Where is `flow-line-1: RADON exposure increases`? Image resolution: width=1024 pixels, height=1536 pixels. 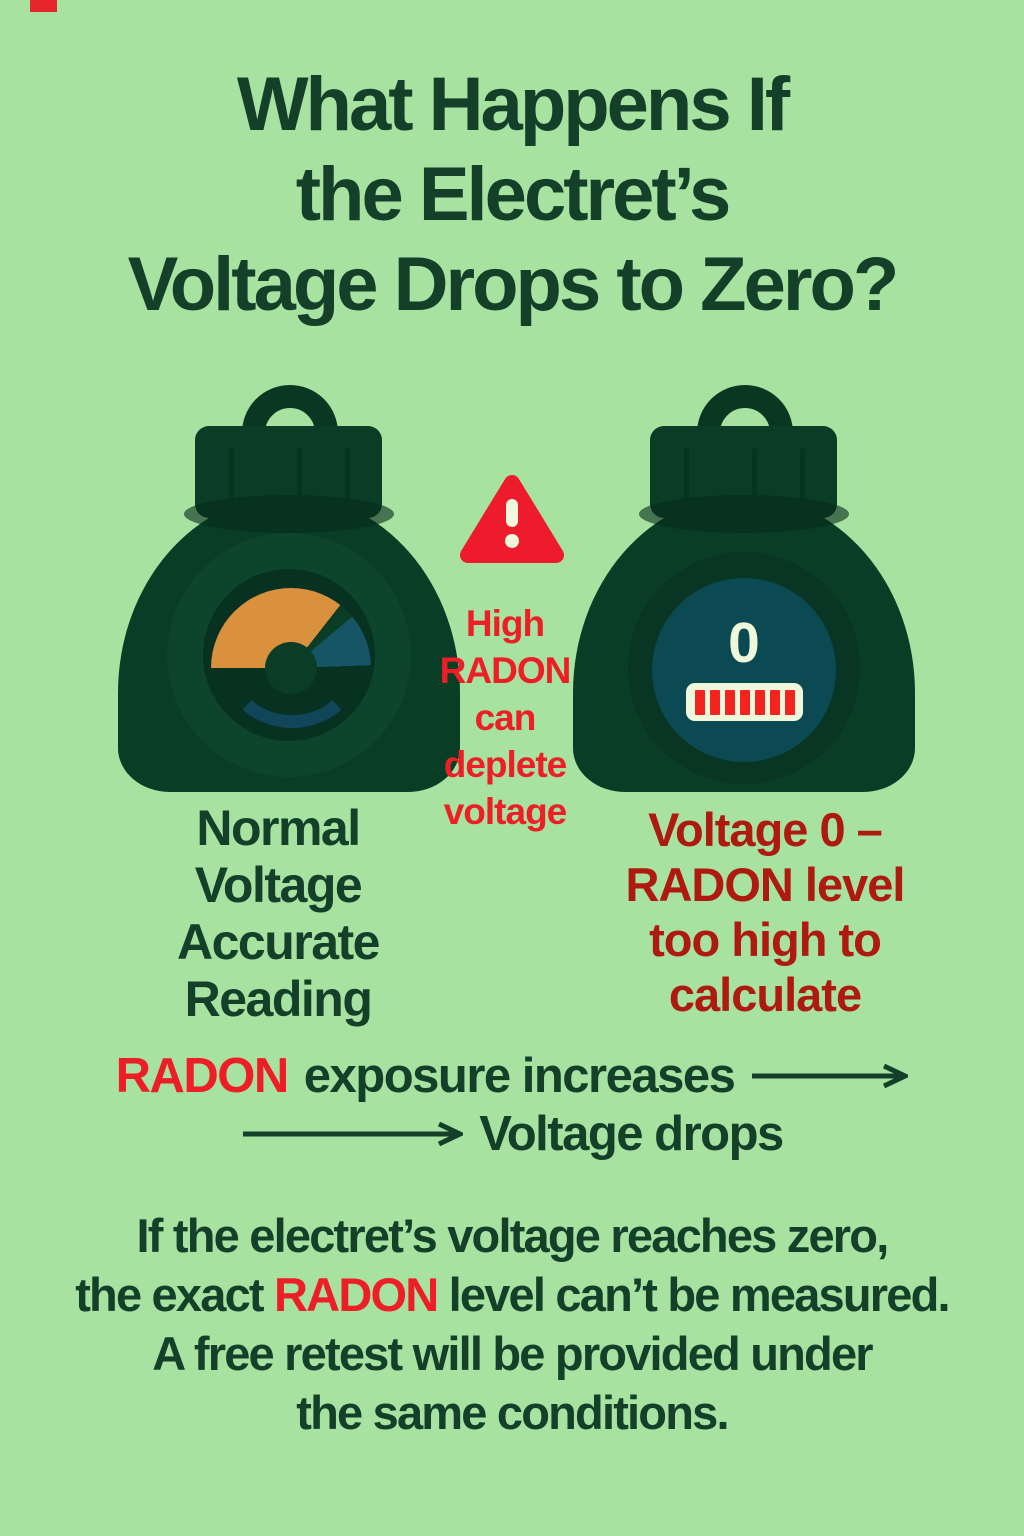
flow-line-1: RADON exposure increases is located at coordinates (512, 1076).